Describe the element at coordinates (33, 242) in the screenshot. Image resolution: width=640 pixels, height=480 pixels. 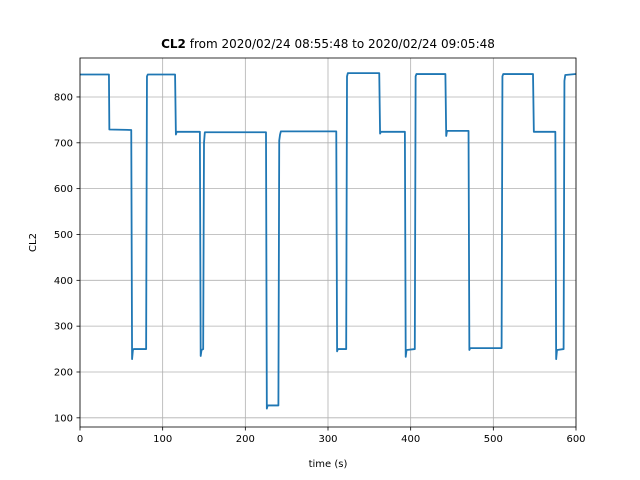
I see `y-axis-label: CL2` at that location.